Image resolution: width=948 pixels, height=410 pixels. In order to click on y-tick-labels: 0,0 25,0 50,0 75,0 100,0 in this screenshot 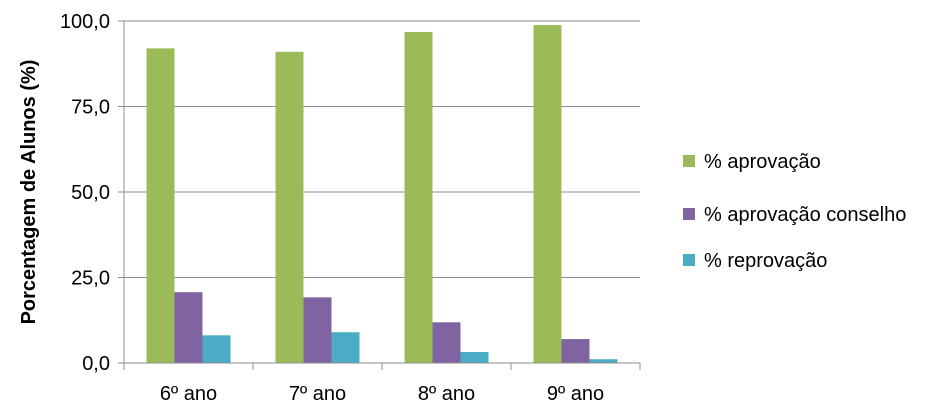, I will do `click(85, 193)`.